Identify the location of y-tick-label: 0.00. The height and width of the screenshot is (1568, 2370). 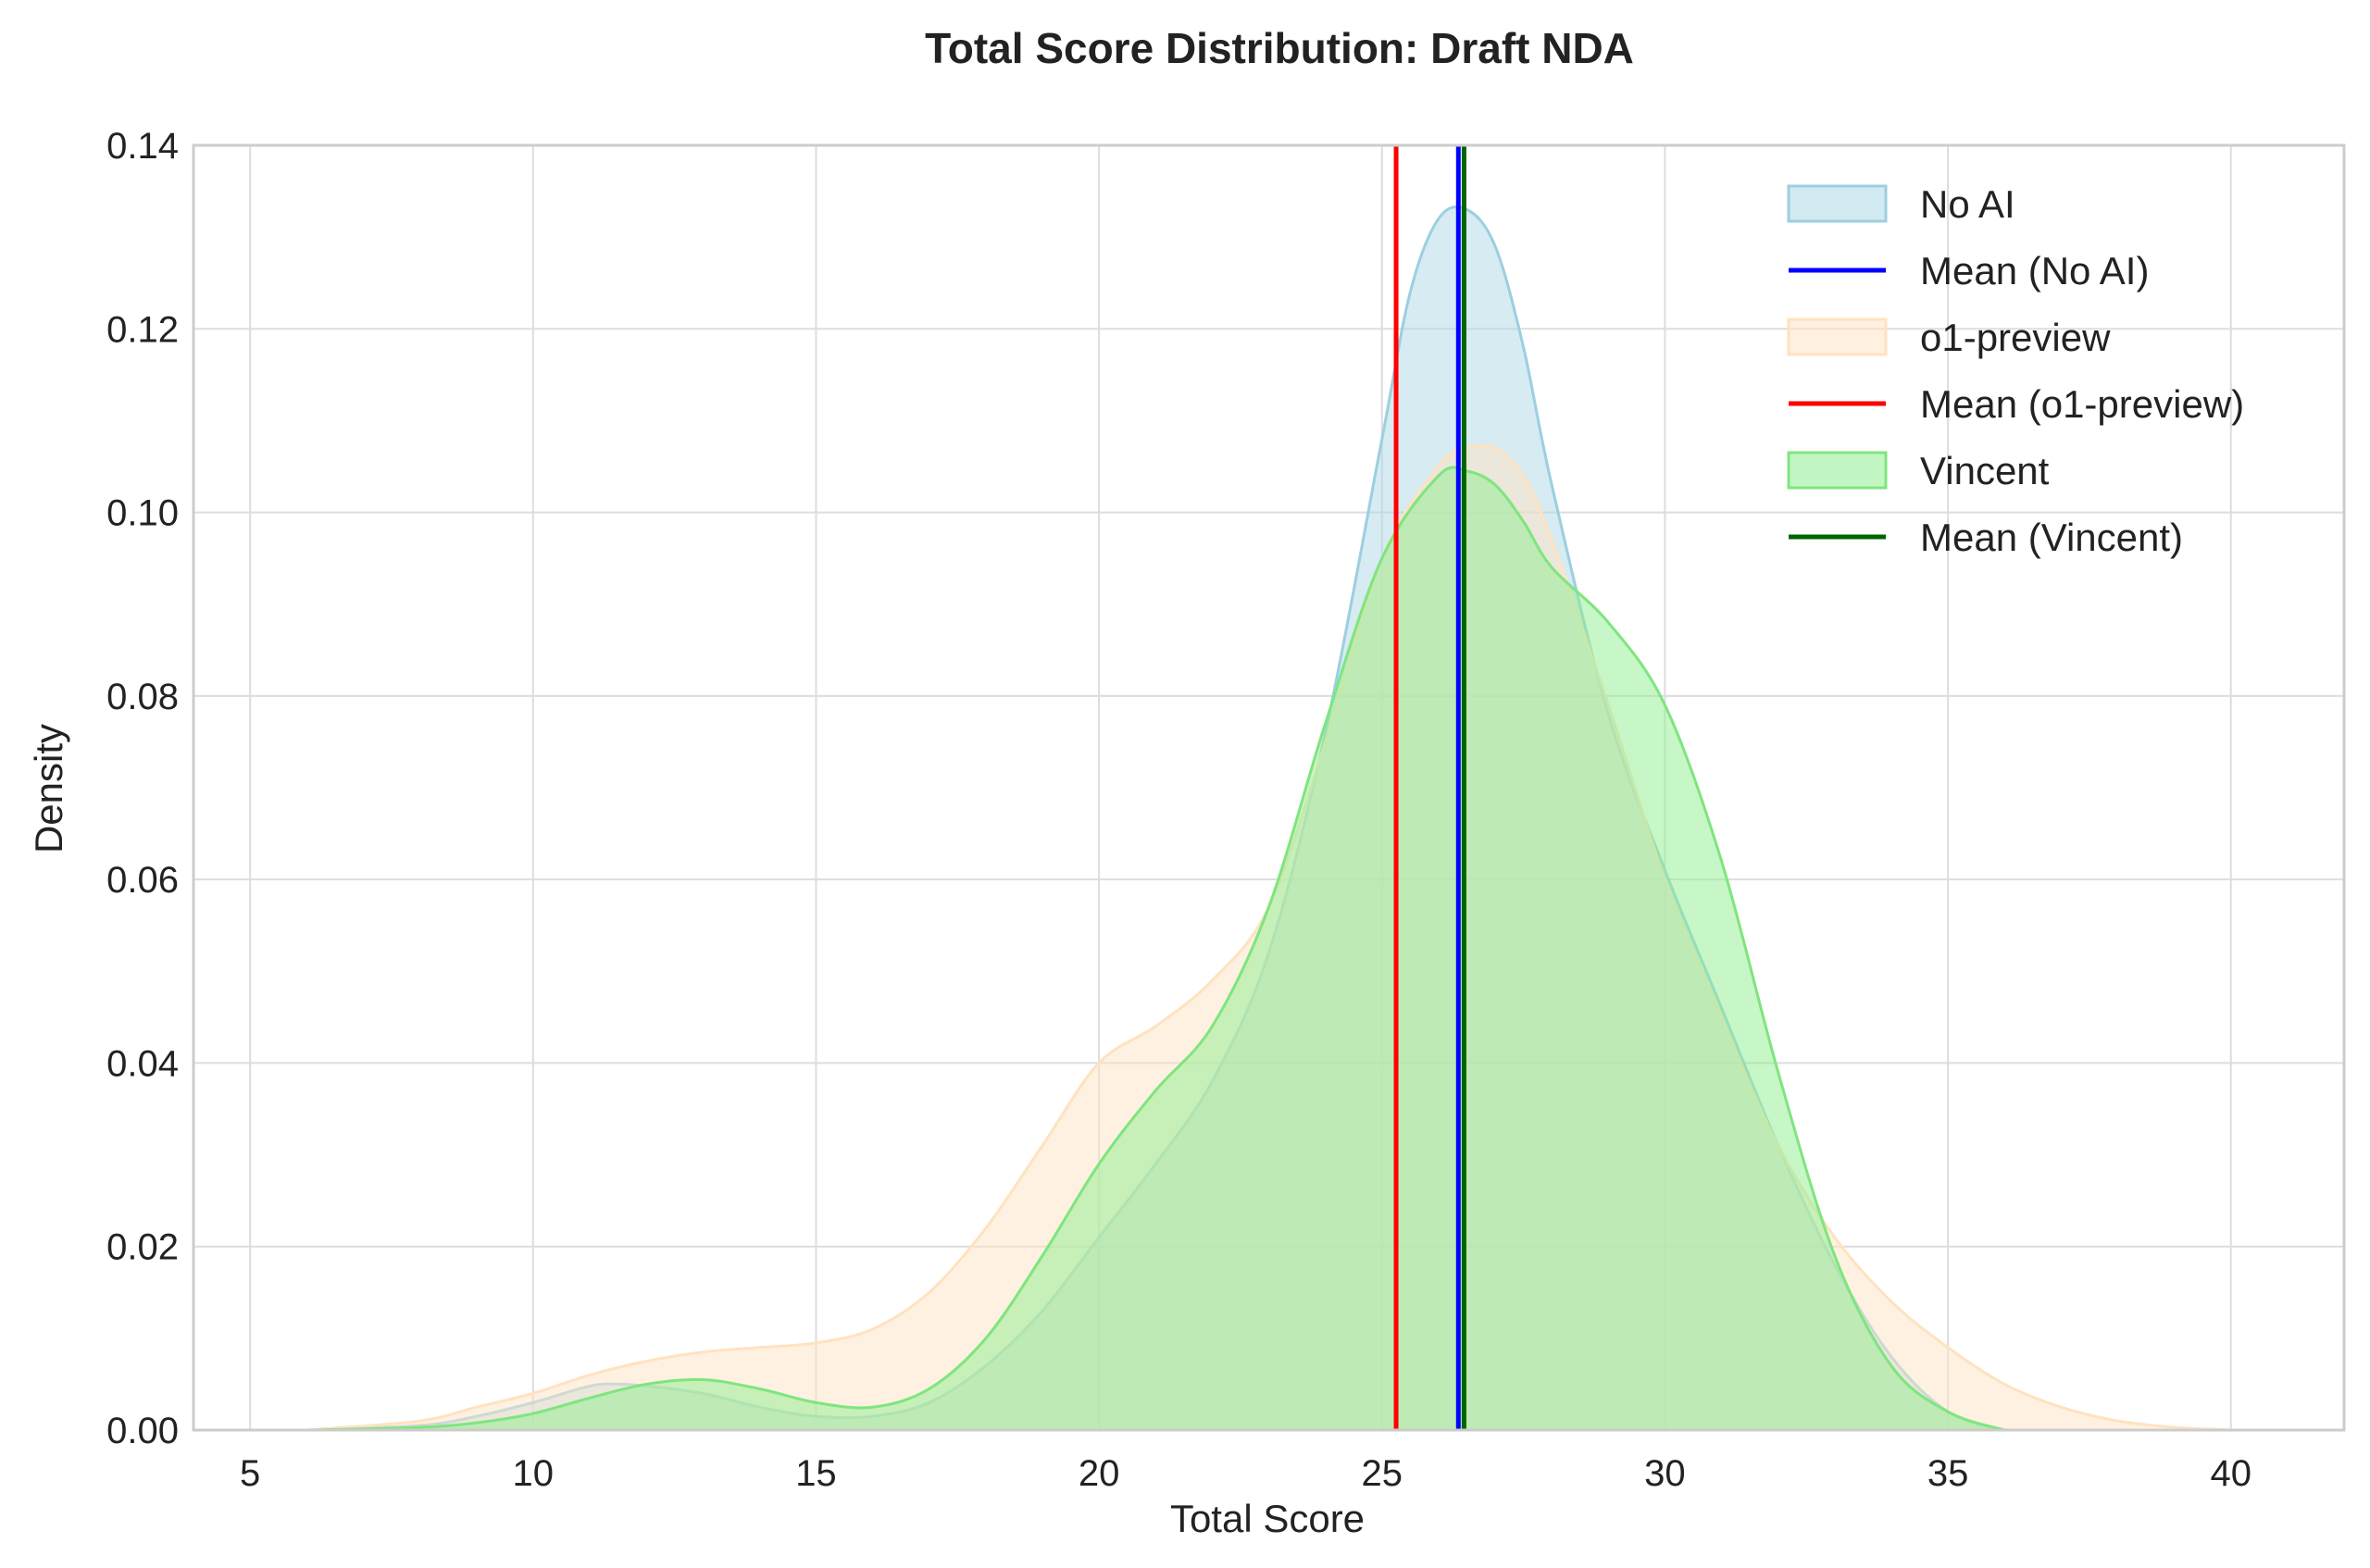
(142, 1431).